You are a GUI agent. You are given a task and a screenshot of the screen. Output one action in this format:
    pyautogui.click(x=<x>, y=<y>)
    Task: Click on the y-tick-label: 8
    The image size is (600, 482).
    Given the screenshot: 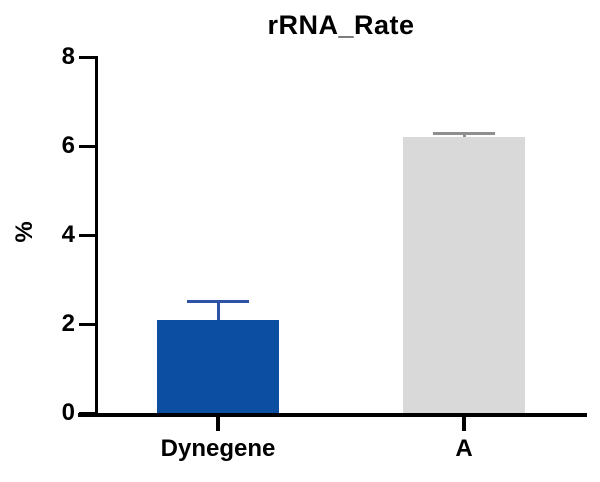 What is the action you would take?
    pyautogui.click(x=68, y=56)
    